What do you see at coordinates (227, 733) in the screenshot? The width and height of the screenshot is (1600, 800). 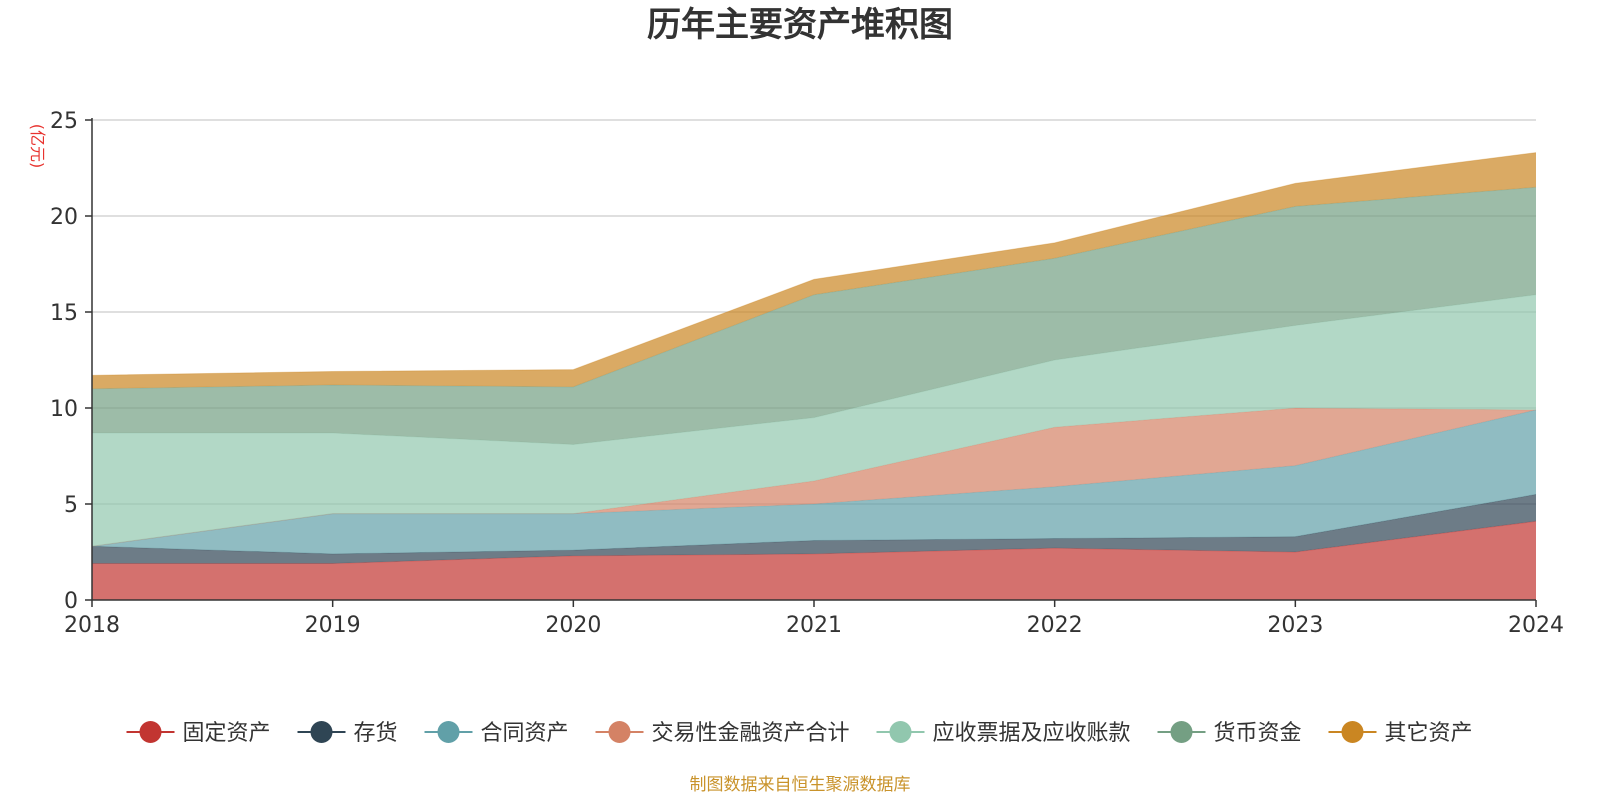 I see `legend-label: 固定资产` at bounding box center [227, 733].